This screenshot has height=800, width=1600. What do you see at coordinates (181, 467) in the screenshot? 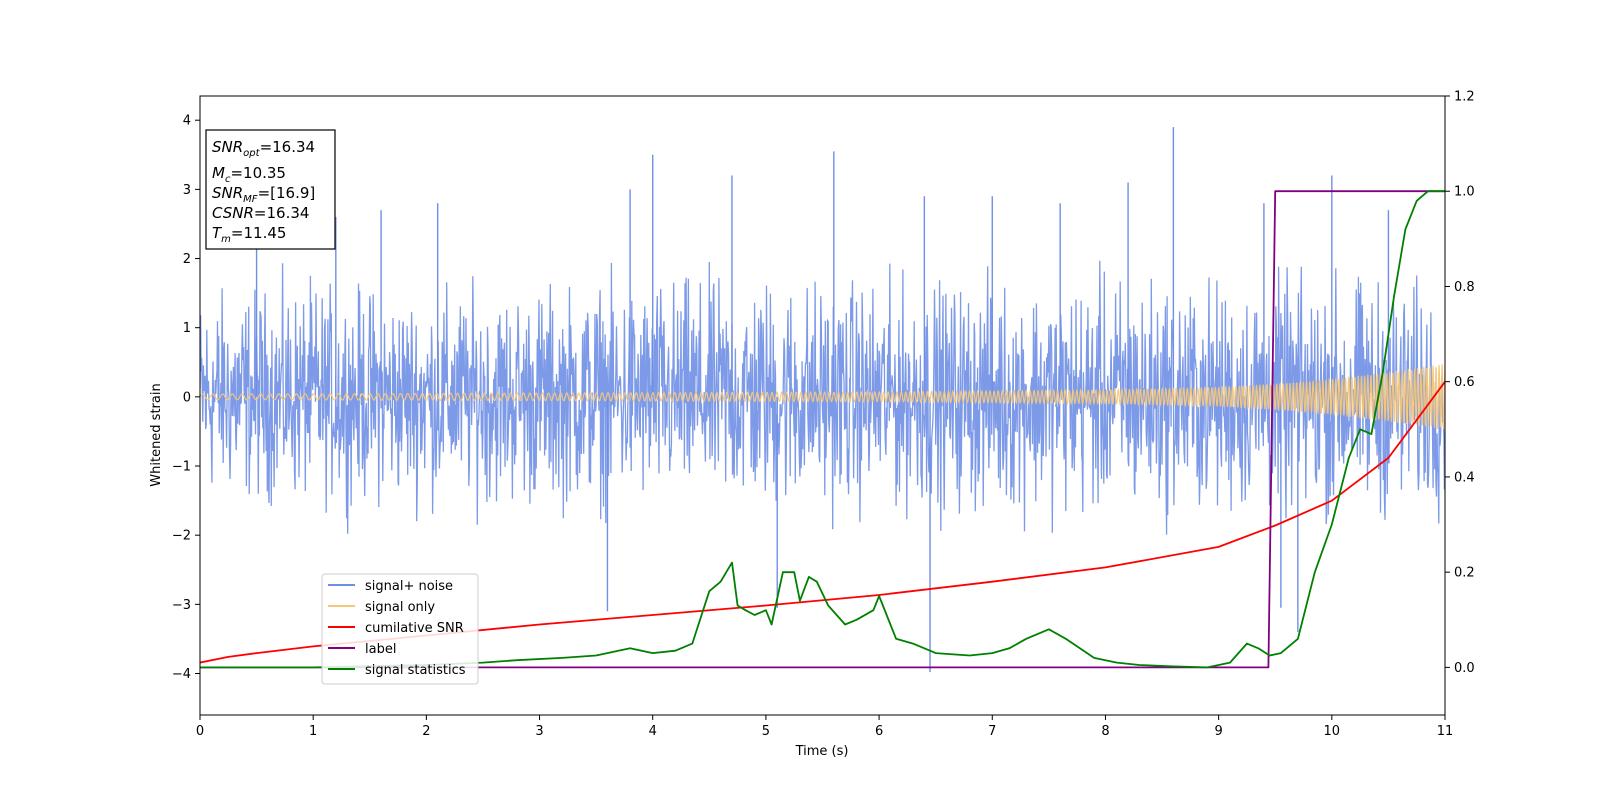
I see `y-tick-label: −1` at bounding box center [181, 467].